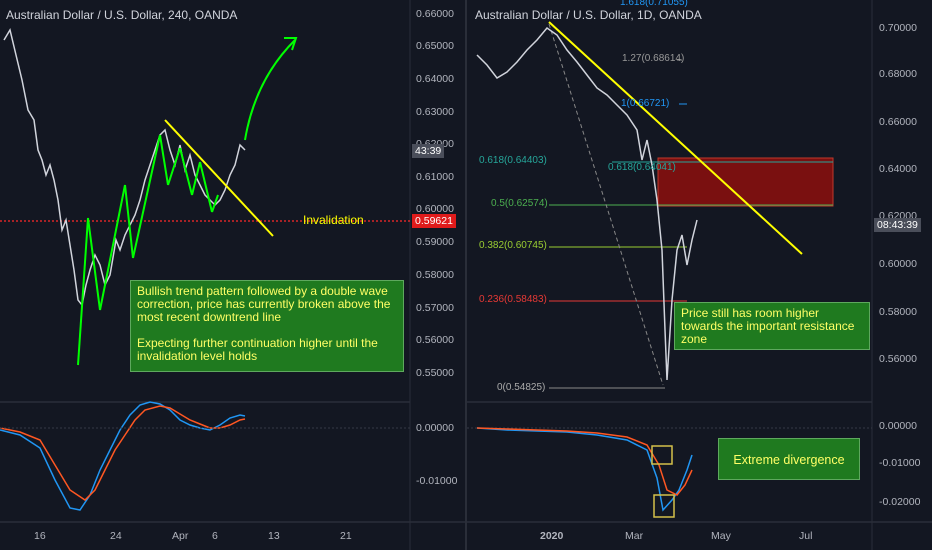 This screenshot has height=550, width=932. I want to click on right-y-label: 0.68000, so click(898, 74).